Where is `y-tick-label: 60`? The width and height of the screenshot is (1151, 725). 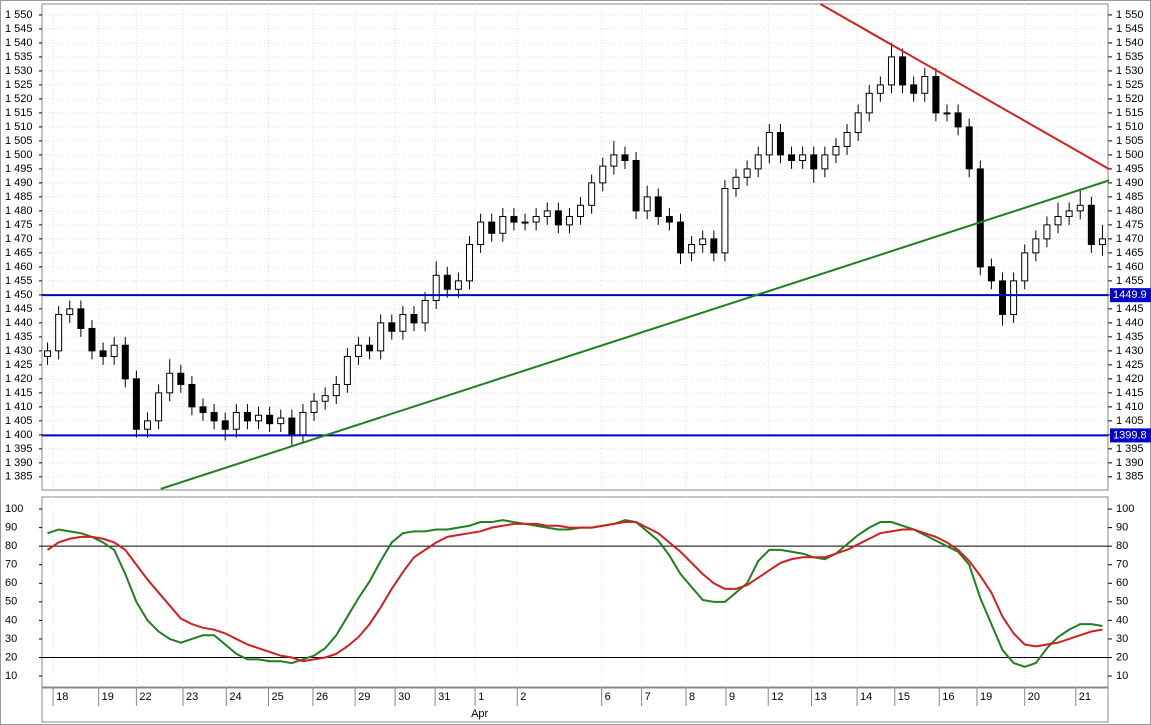 y-tick-label: 60 is located at coordinates (11, 583).